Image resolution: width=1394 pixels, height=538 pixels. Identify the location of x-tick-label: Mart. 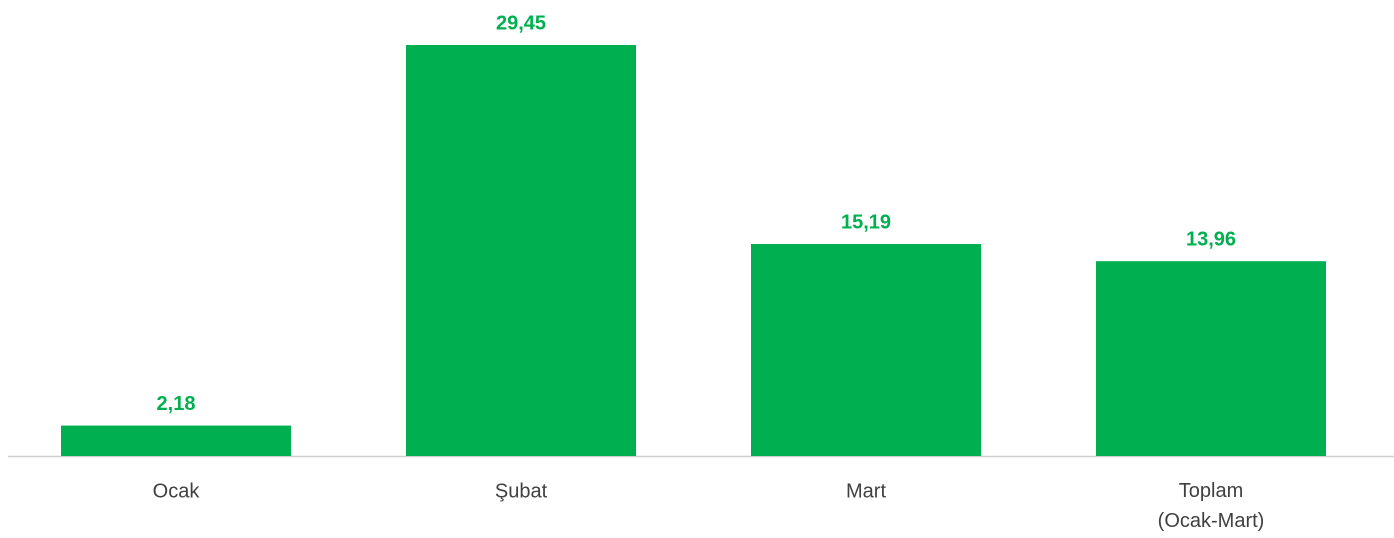
(866, 491).